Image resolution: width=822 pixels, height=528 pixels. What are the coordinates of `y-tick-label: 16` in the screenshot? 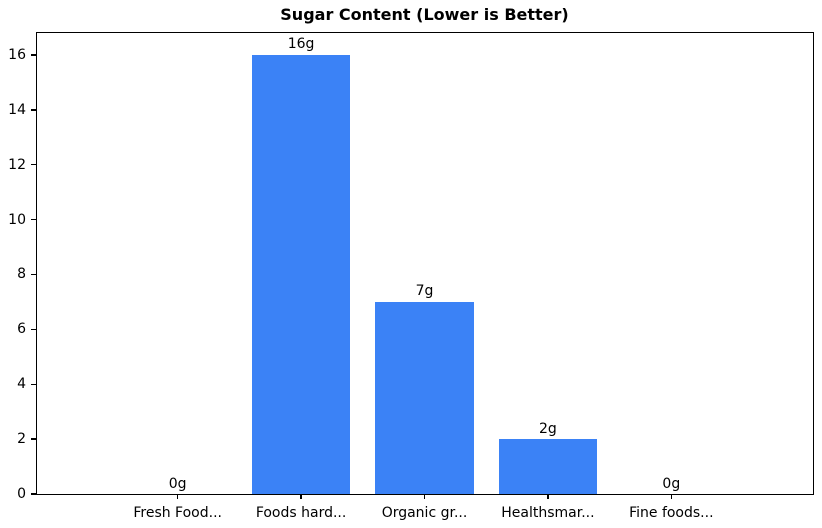 It's located at (17, 54).